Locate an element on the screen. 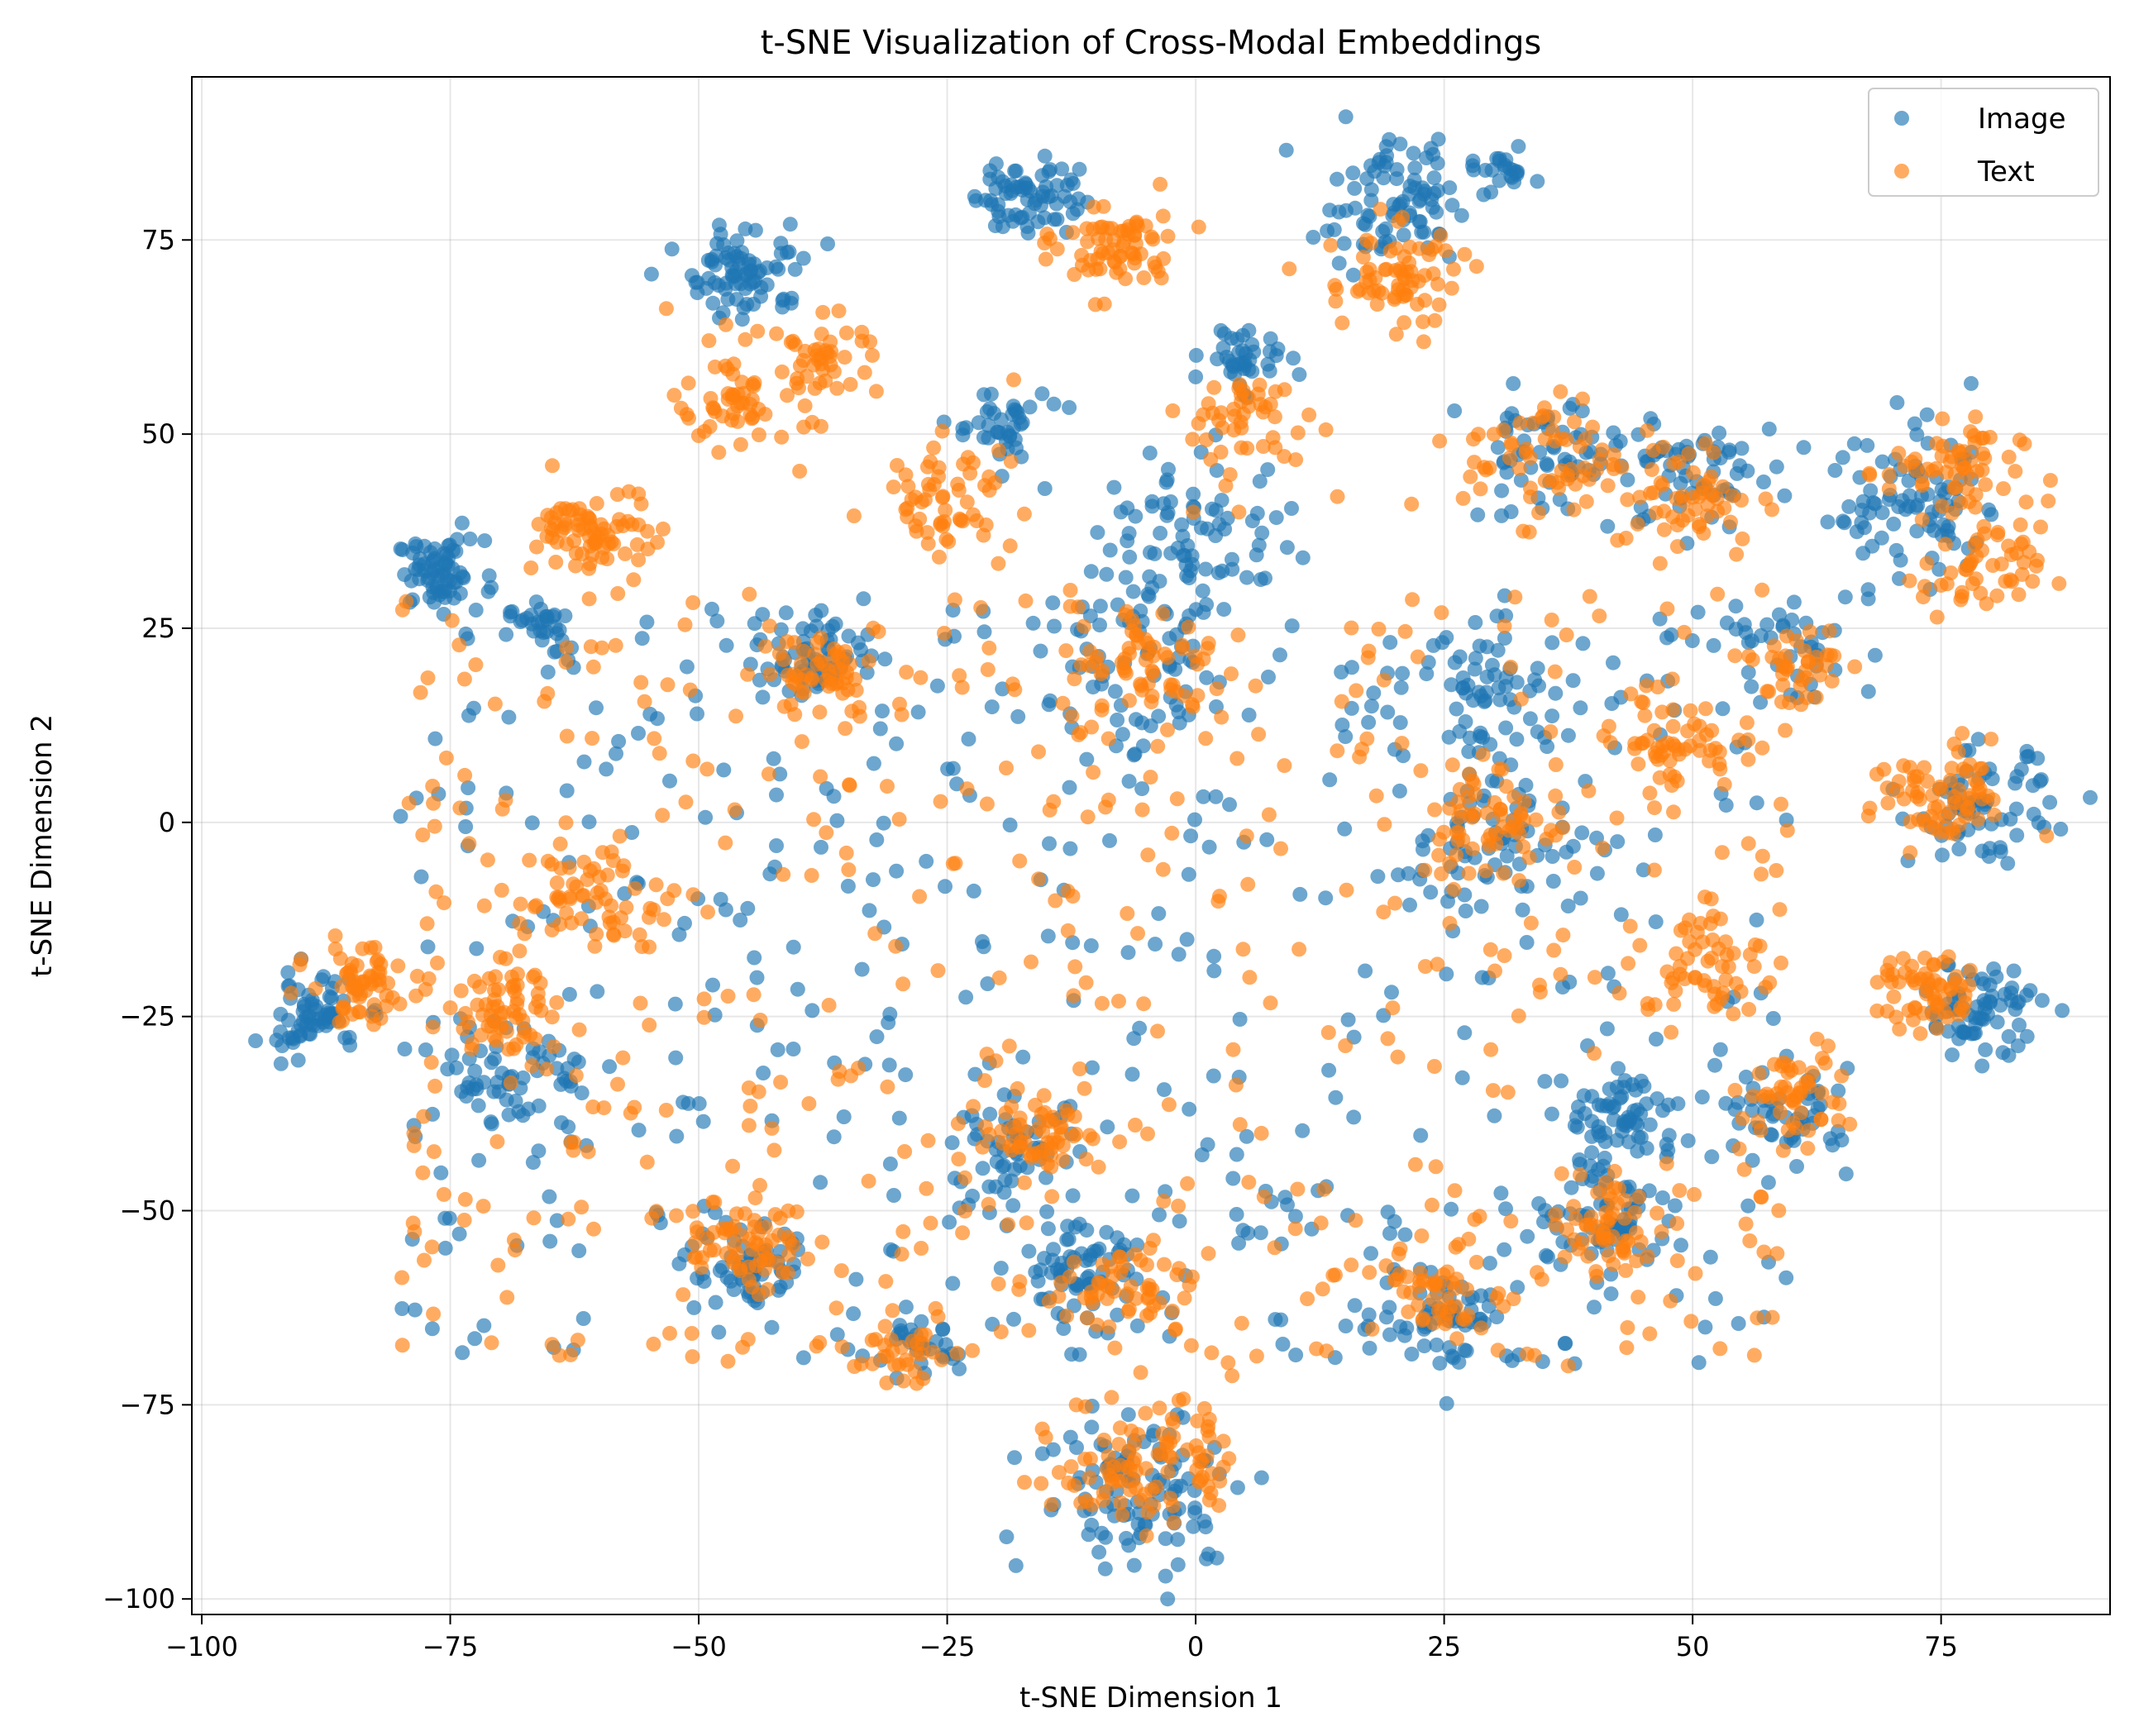  legend-label-image: Image is located at coordinates (2021, 119).